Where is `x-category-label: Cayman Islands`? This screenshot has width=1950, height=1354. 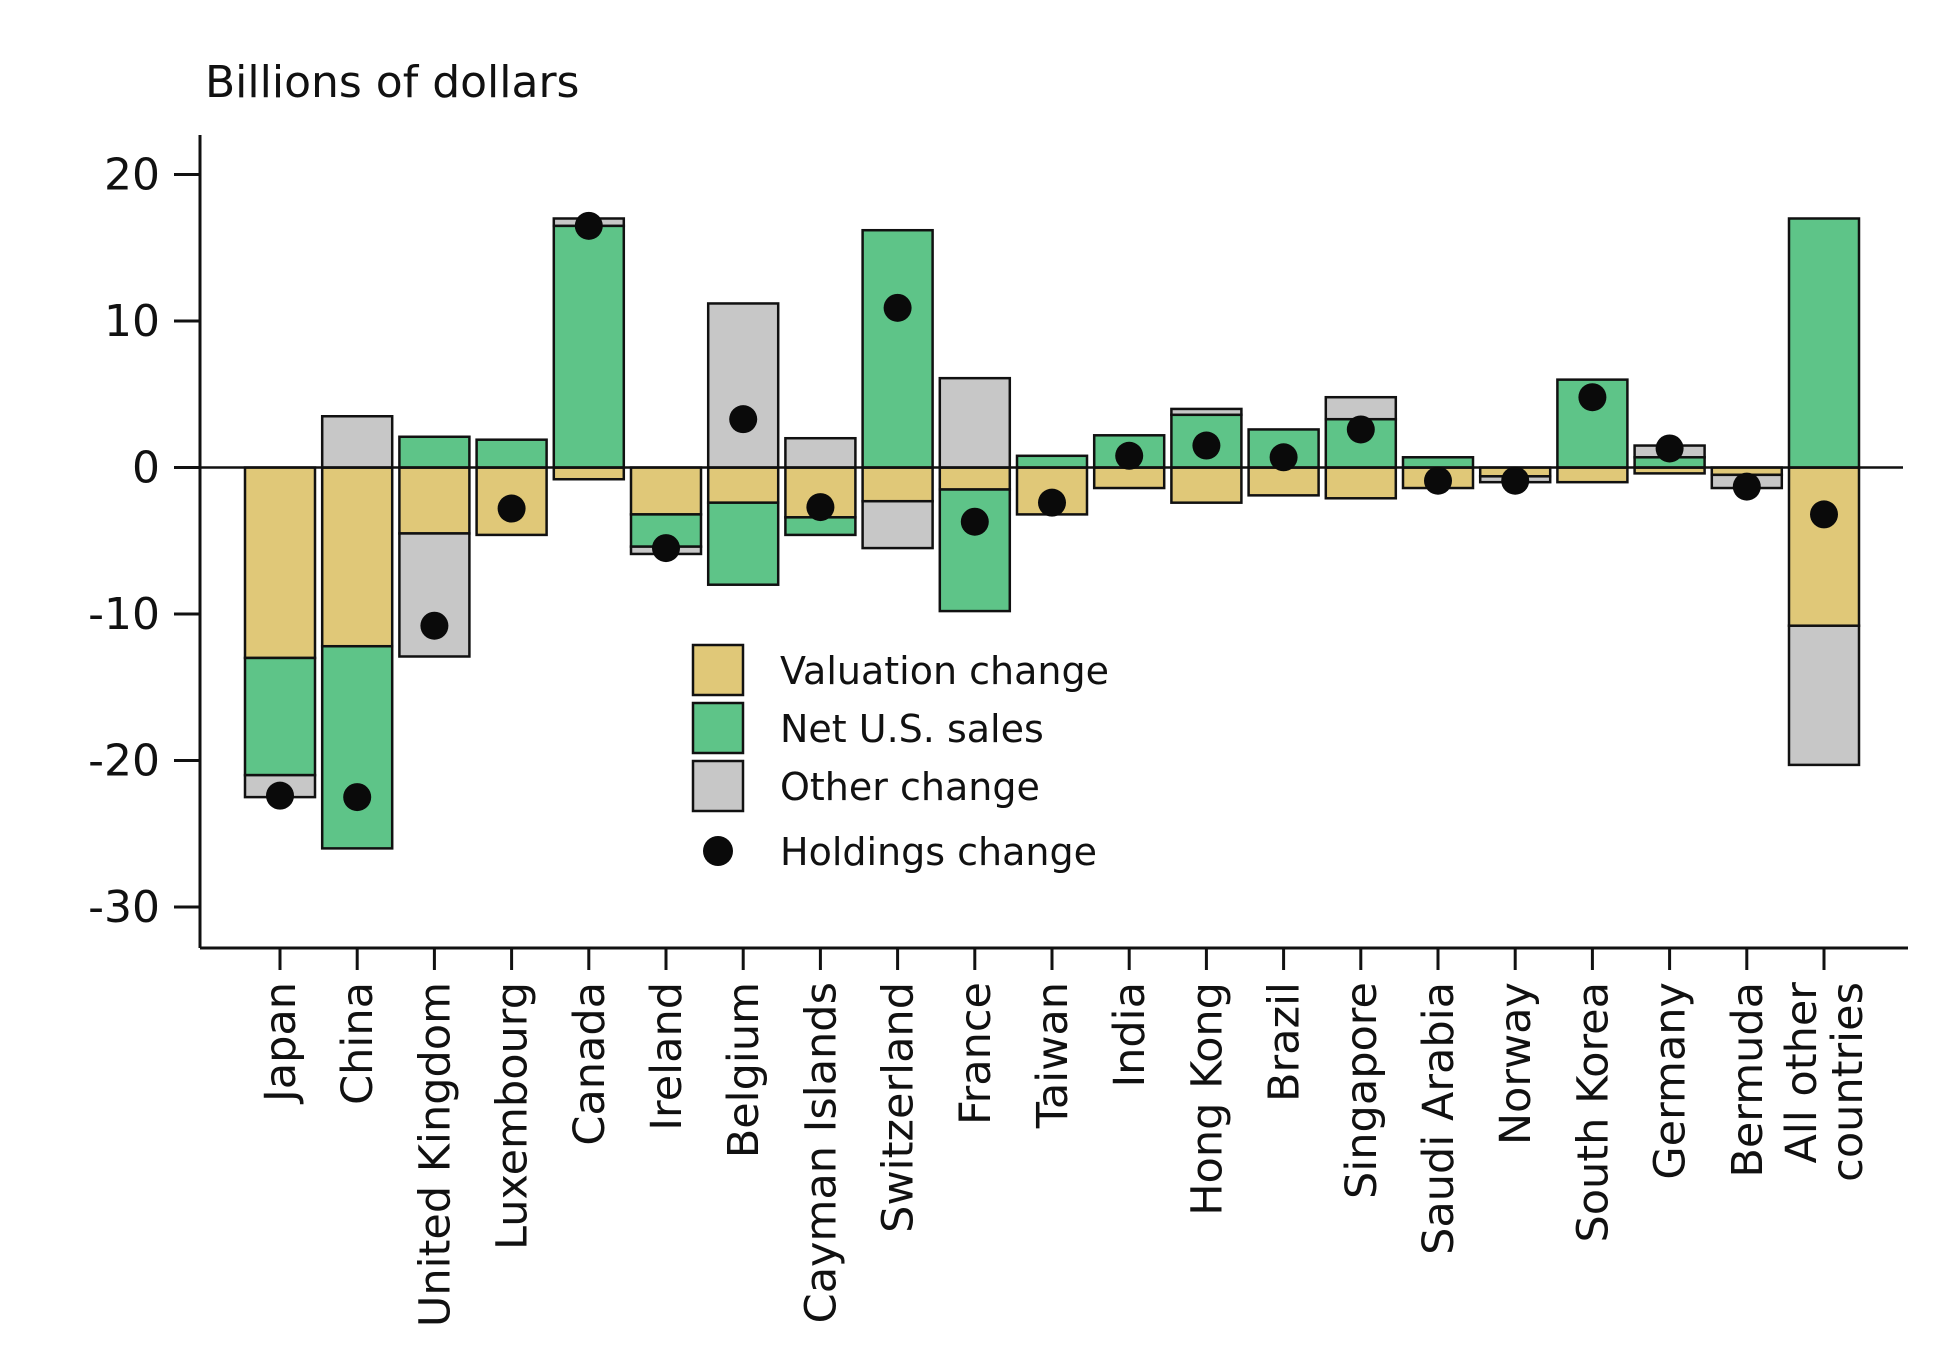
x-category-label: Cayman Islands is located at coordinates (821, 1152).